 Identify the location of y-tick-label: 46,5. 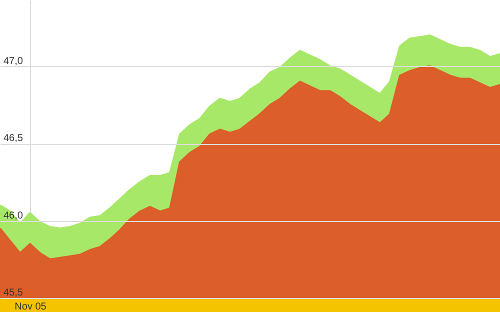
(14, 138).